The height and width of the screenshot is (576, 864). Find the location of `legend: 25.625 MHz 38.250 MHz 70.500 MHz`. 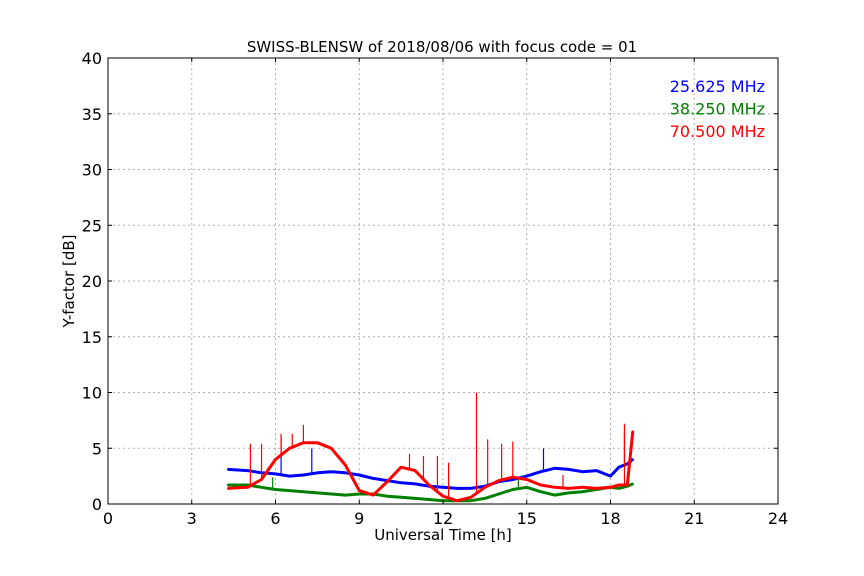

legend: 25.625 MHz 38.250 MHz 70.500 MHz is located at coordinates (717, 109).